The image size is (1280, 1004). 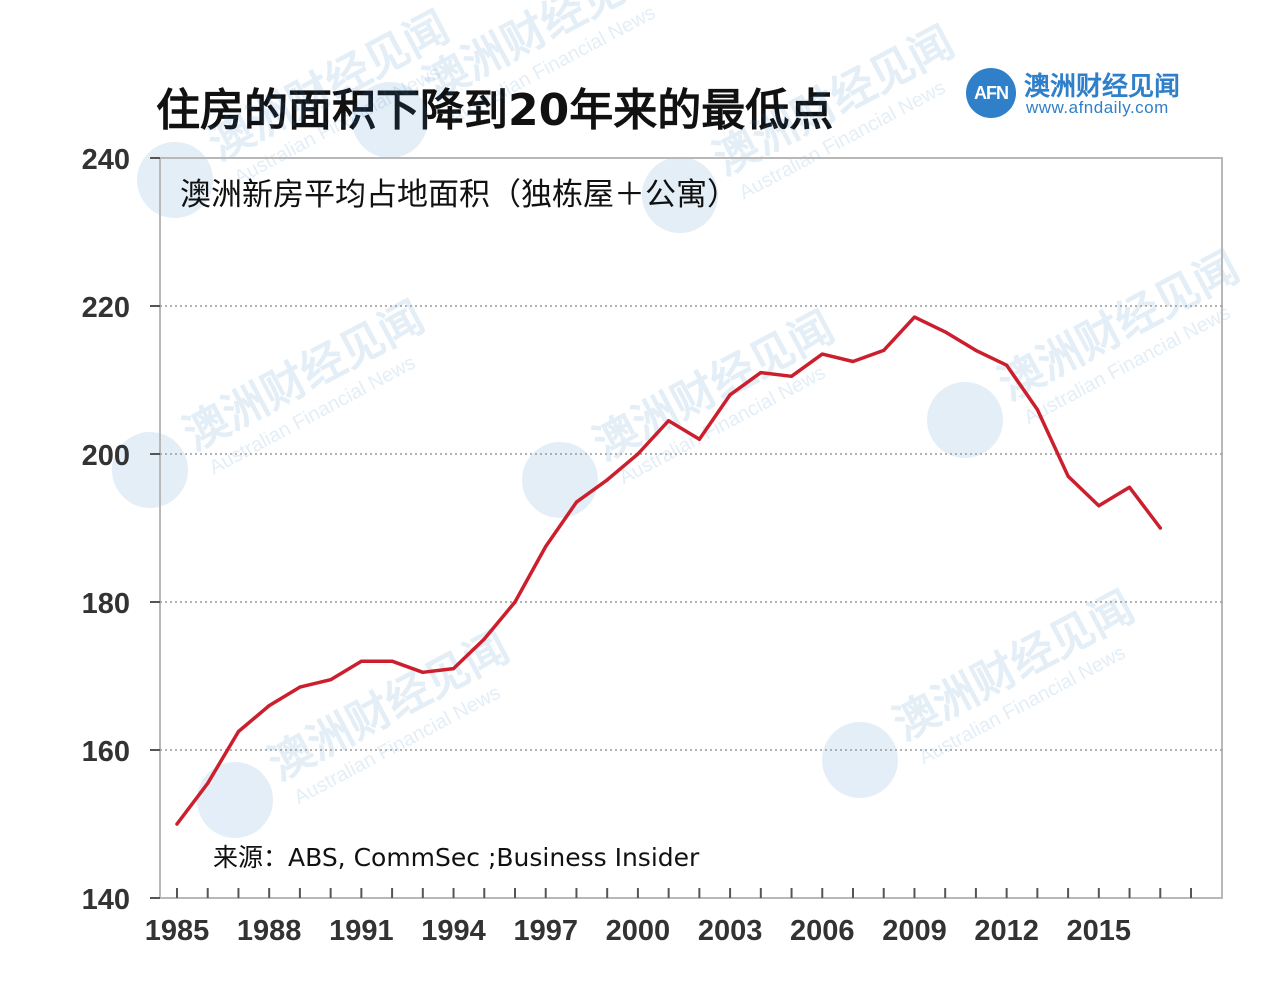 What do you see at coordinates (121, 530) in the screenshot?
I see `y-axis: 140 160 180 200 220 240` at bounding box center [121, 530].